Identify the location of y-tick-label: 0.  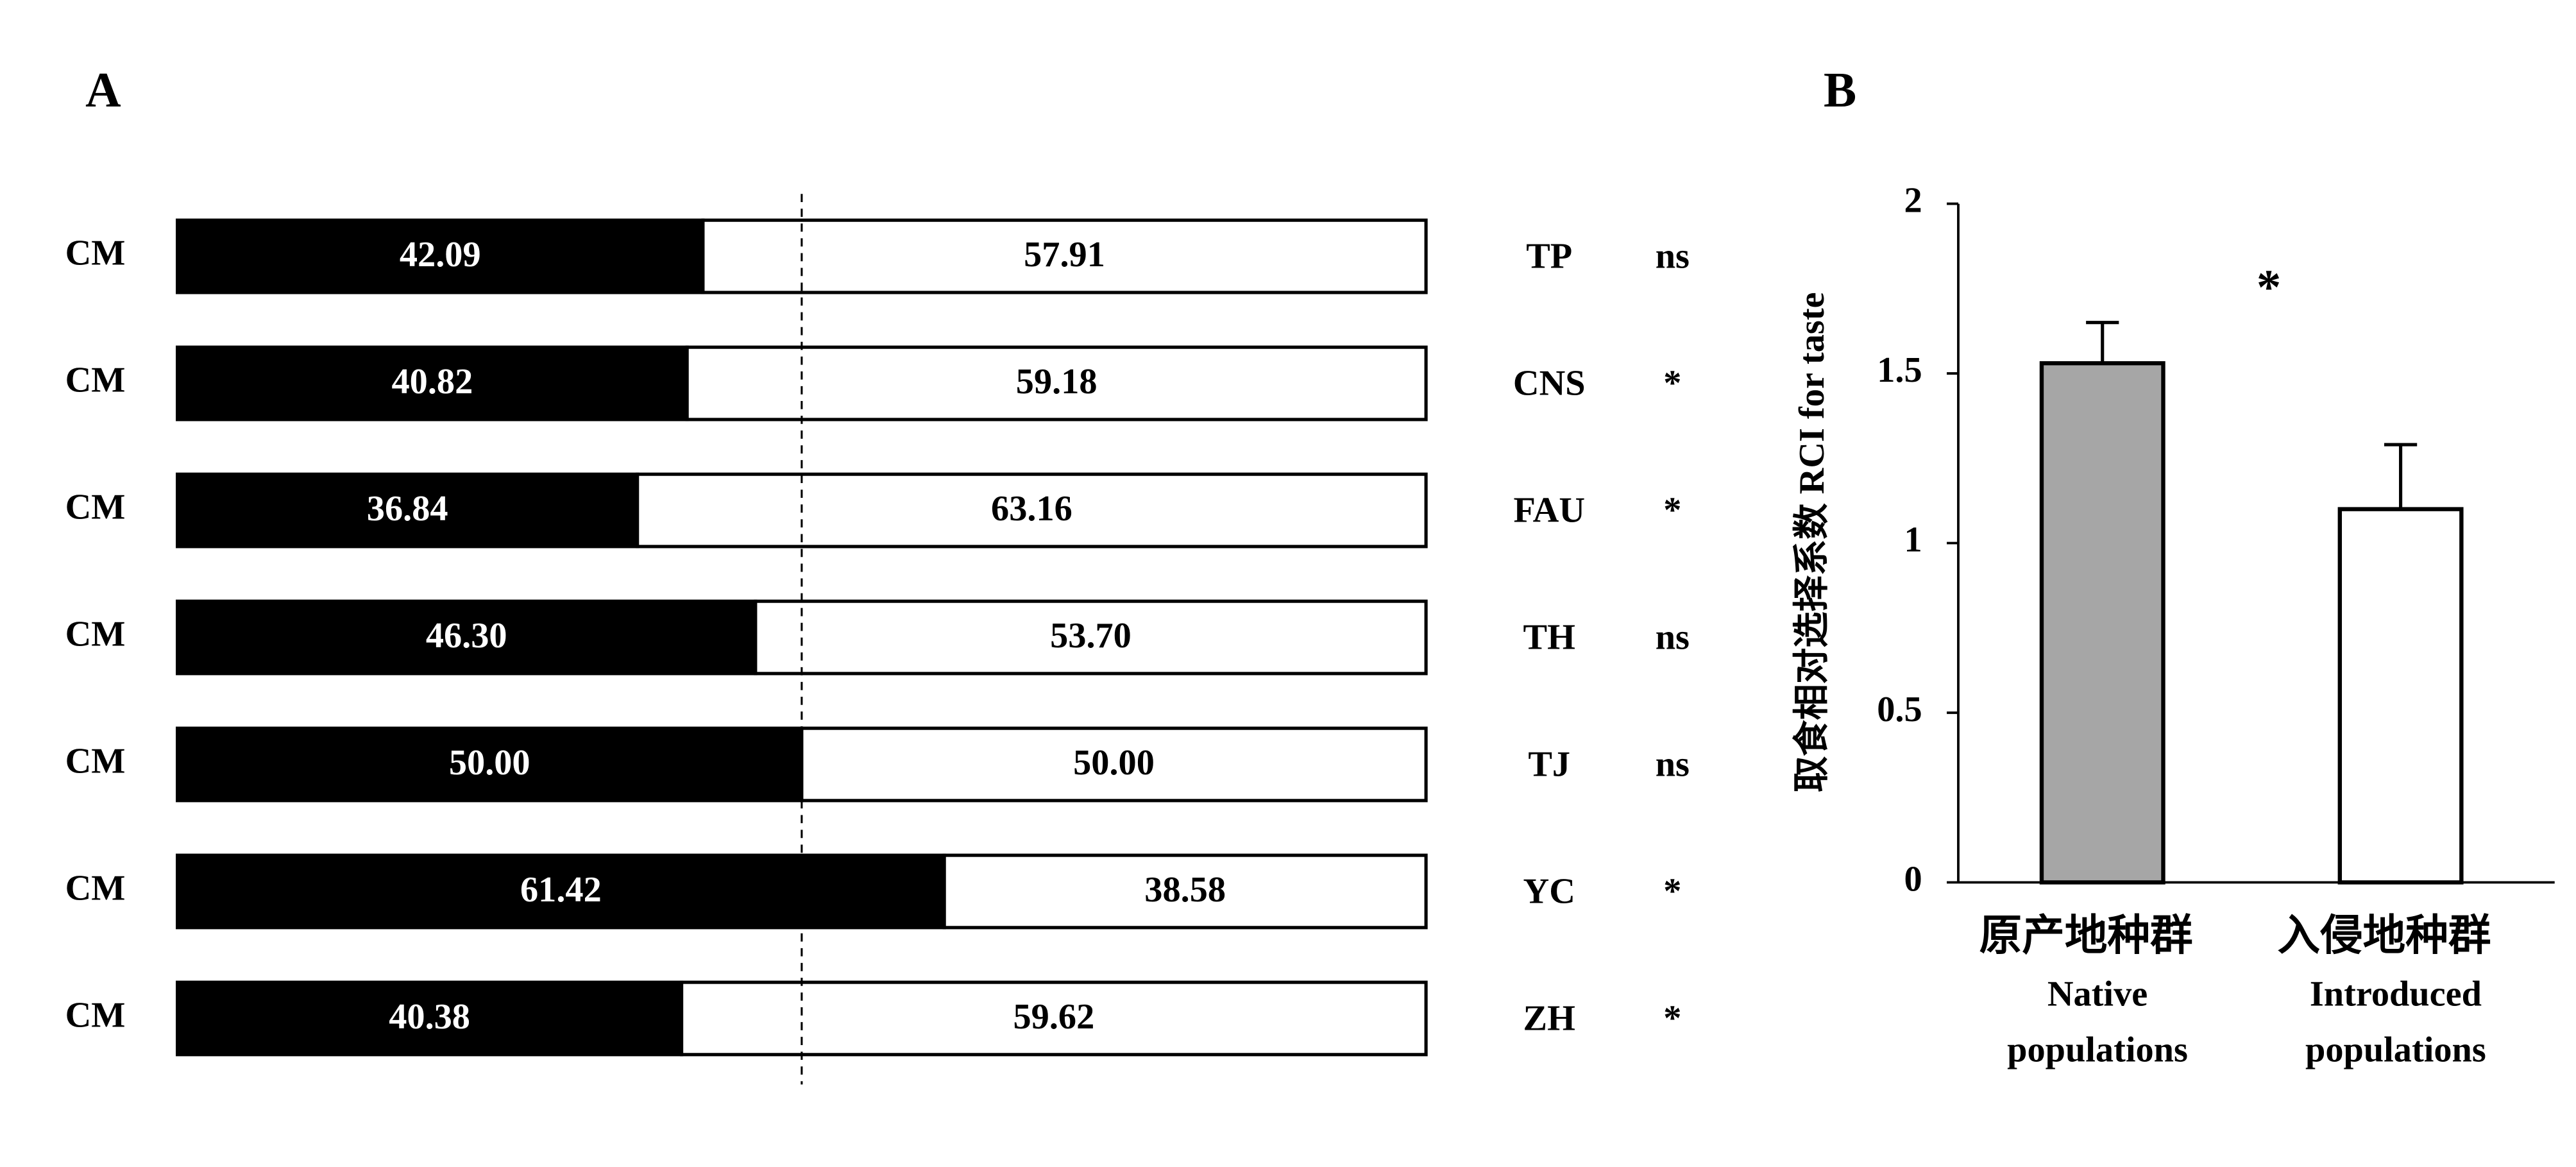
(1913, 879).